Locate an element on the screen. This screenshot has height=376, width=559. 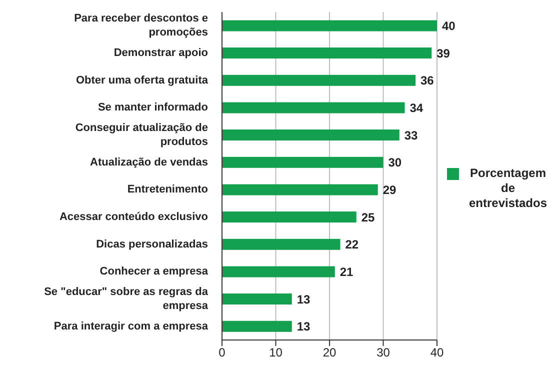
data-label: 30 is located at coordinates (395, 163).